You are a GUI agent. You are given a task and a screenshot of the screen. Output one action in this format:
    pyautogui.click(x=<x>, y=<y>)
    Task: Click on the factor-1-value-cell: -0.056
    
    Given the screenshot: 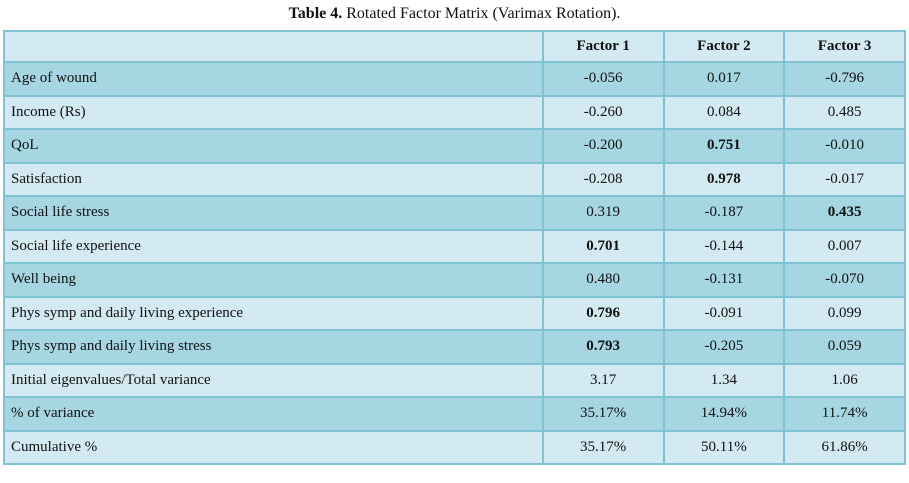 What is the action you would take?
    pyautogui.click(x=603, y=79)
    